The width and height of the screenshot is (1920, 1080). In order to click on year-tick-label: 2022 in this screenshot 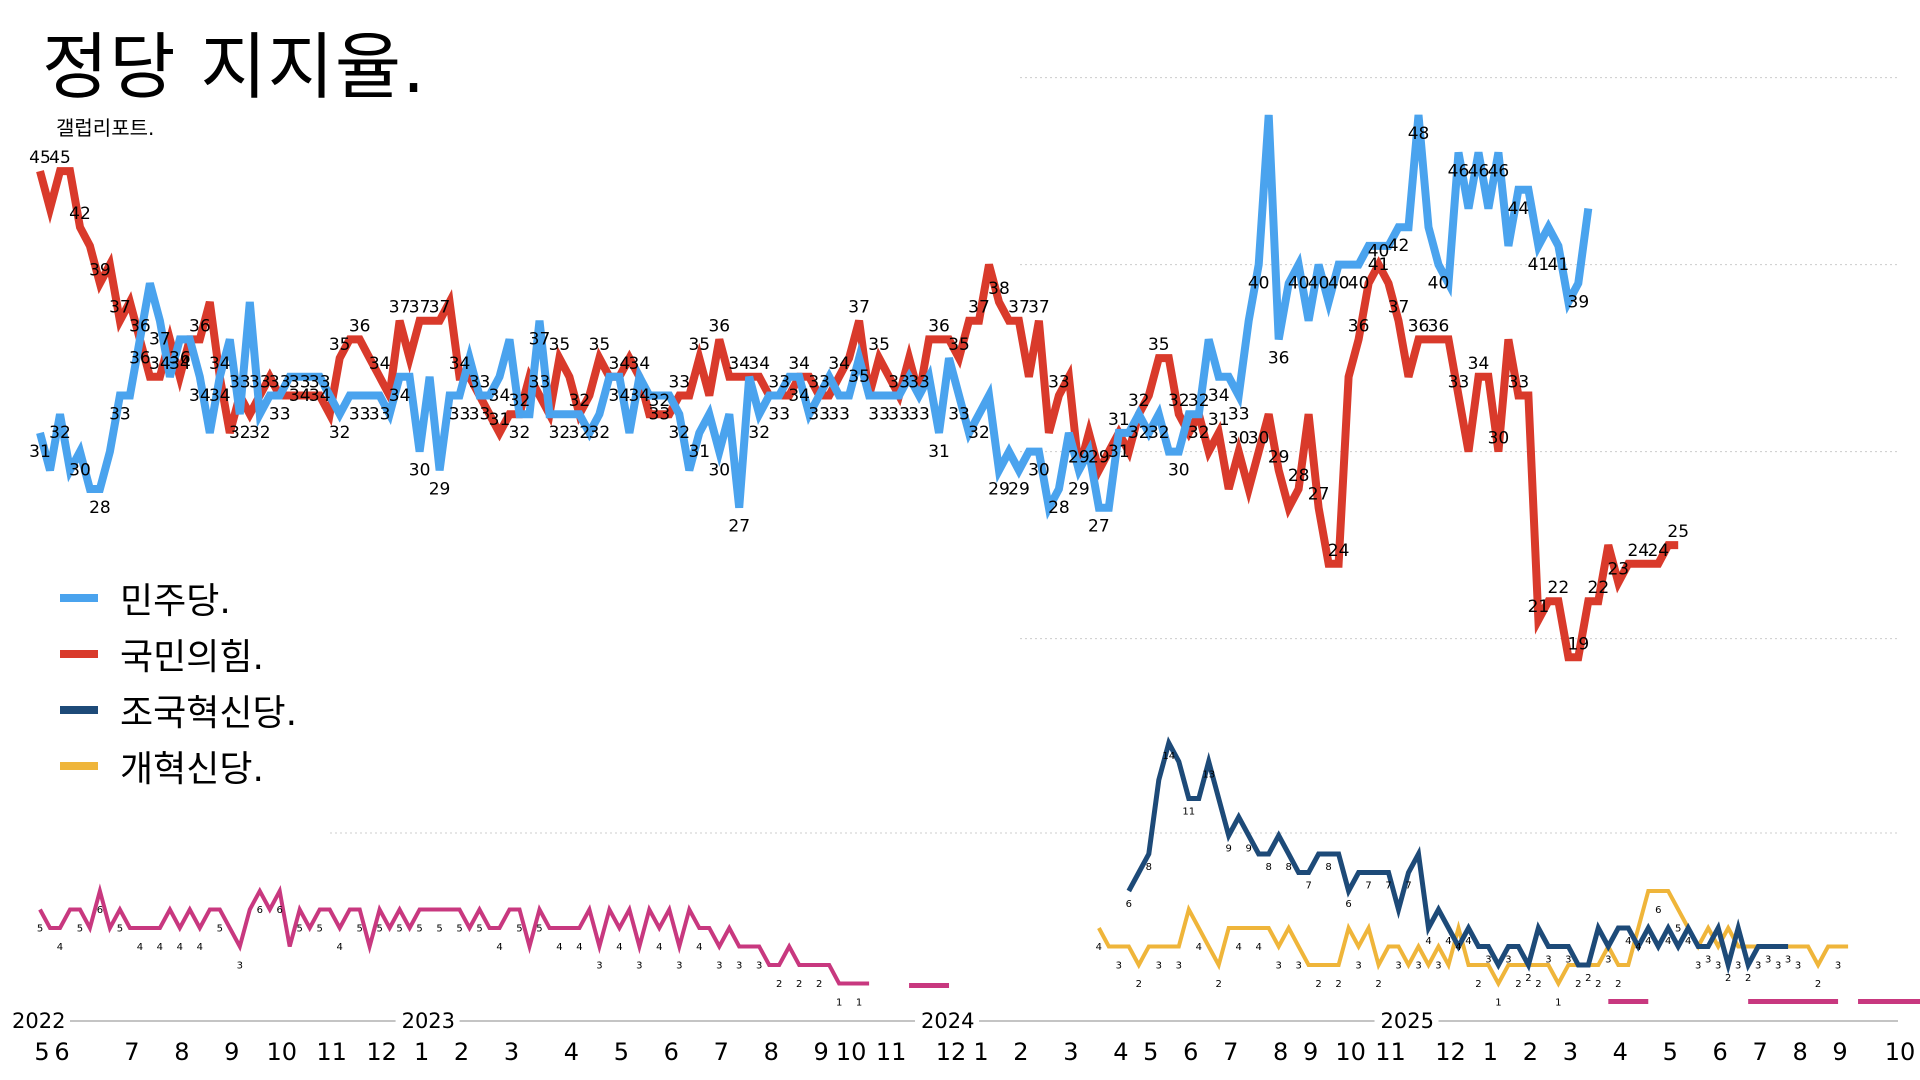, I will do `click(38, 1021)`.